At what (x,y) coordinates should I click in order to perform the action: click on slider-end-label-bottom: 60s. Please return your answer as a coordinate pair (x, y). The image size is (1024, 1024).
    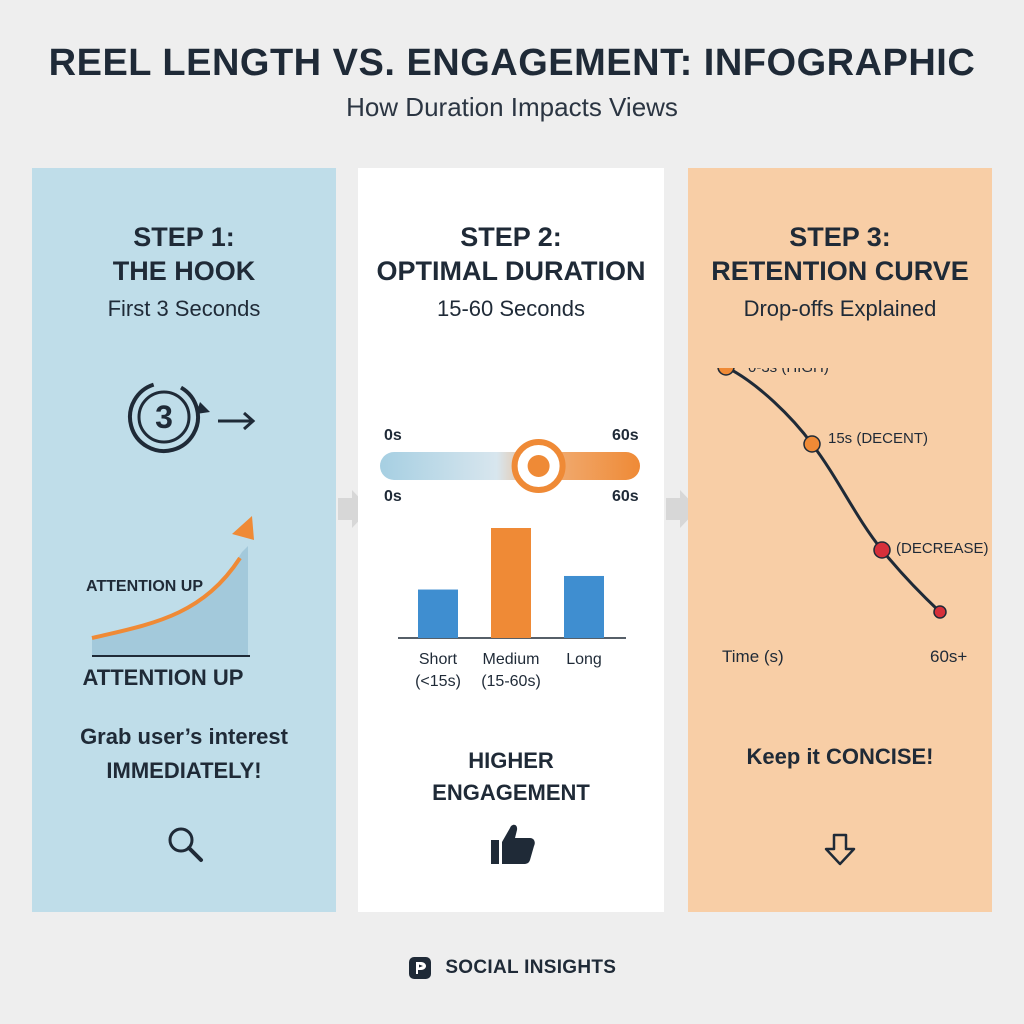
    Looking at the image, I should click on (625, 496).